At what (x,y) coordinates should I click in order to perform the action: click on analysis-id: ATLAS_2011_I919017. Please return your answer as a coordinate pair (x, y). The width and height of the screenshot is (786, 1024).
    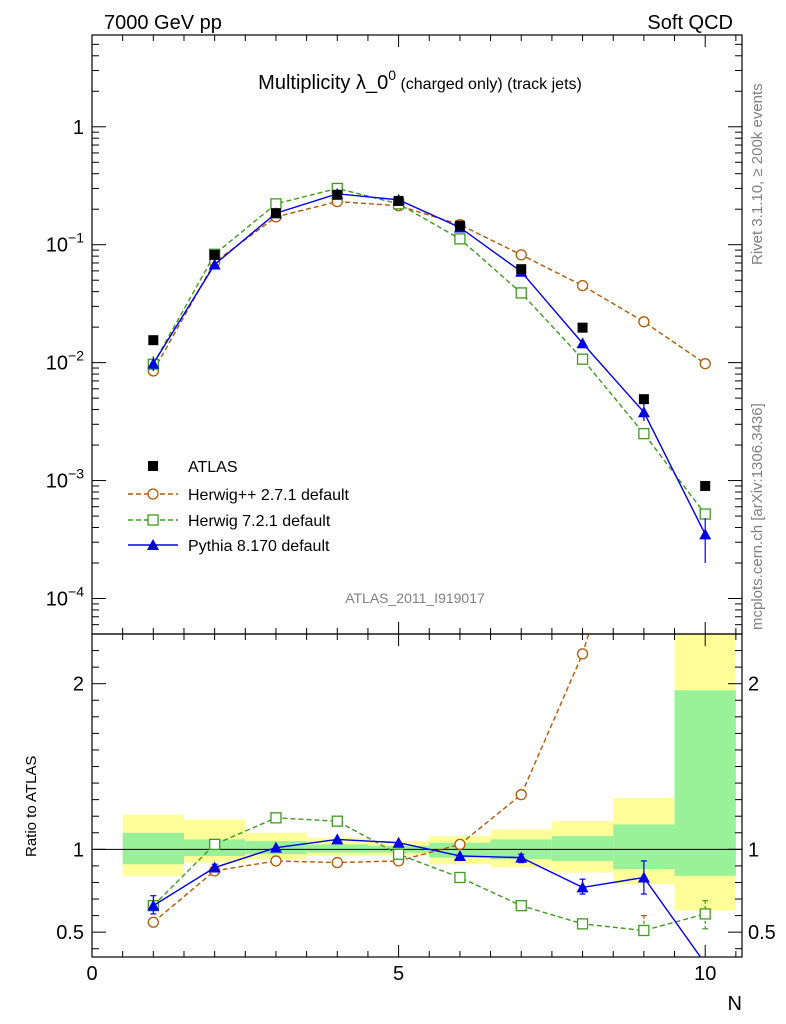
    Looking at the image, I should click on (415, 598).